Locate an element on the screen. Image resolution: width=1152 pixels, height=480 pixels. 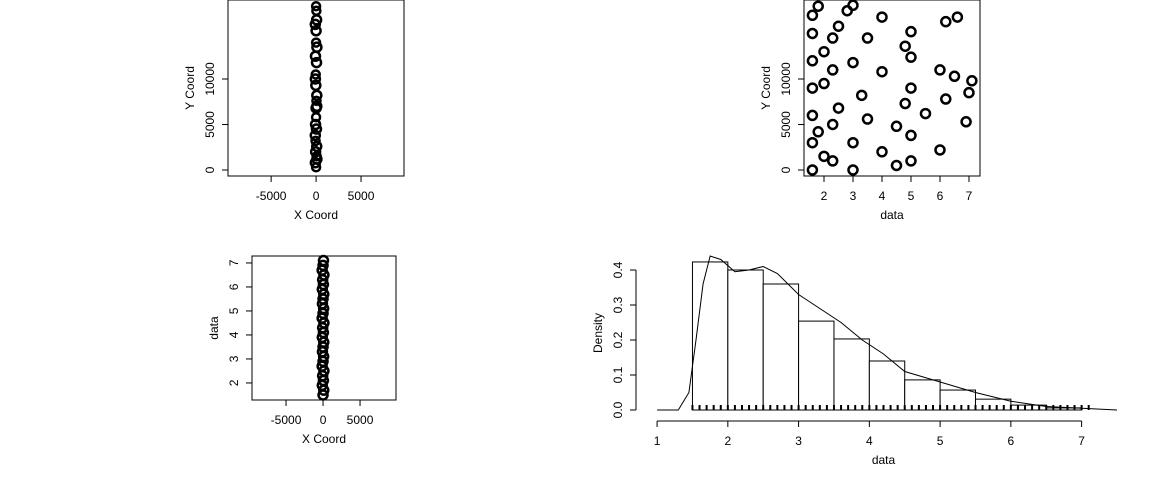
y-axis-label: Density is located at coordinates (598, 333).